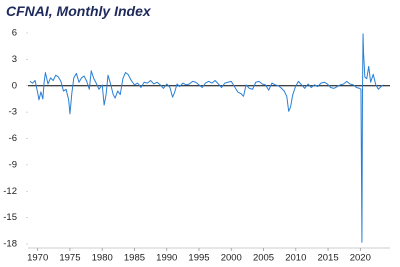  What do you see at coordinates (14, 59) in the screenshot?
I see `y-tick-label: 3` at bounding box center [14, 59].